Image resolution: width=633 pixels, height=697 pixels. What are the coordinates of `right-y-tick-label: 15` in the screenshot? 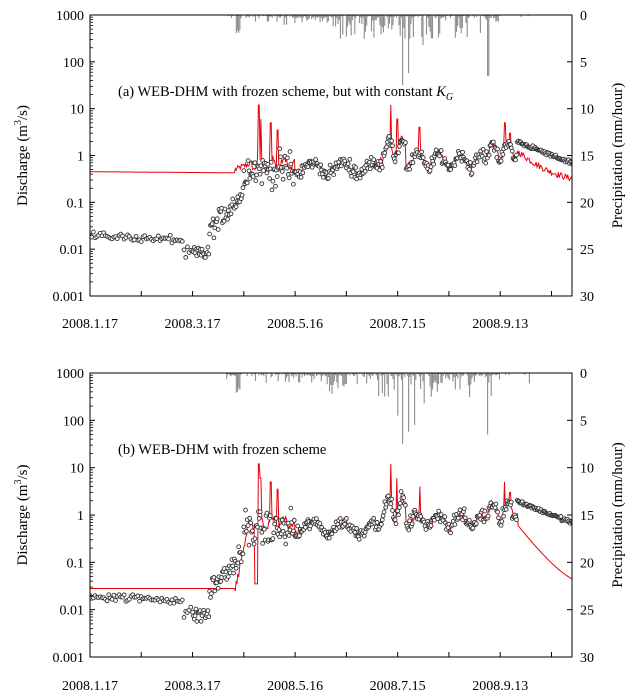 It's located at (587, 157).